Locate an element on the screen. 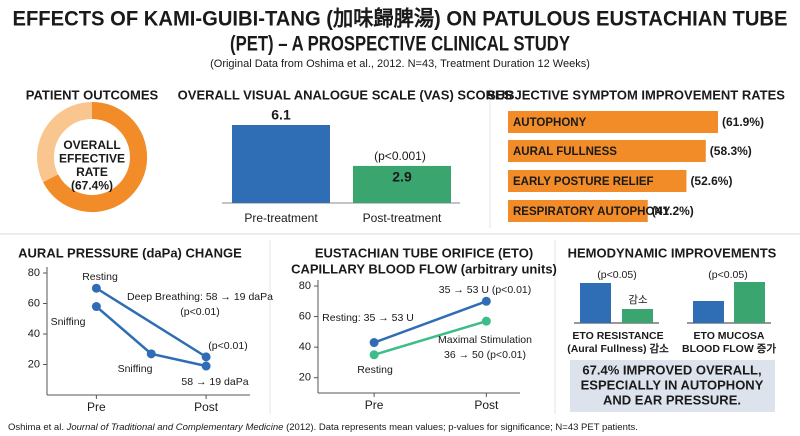 The height and width of the screenshot is (436, 800). summary-text: ESPECIALLY IN AUTOPHONY is located at coordinates (672, 384).